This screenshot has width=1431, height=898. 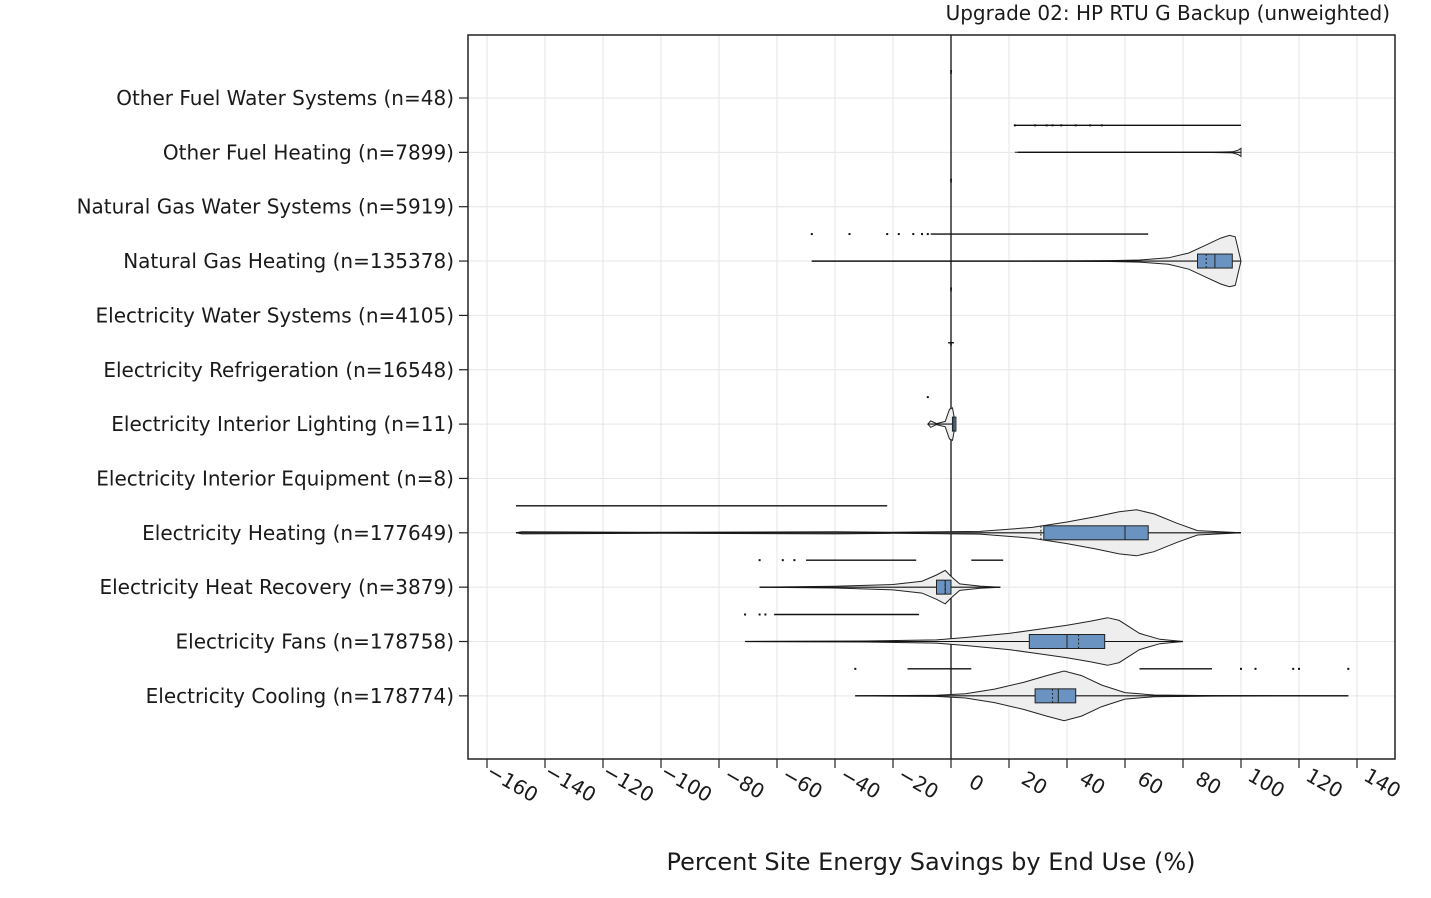 I want to click on x-tick-label: −160, so click(x=513, y=783).